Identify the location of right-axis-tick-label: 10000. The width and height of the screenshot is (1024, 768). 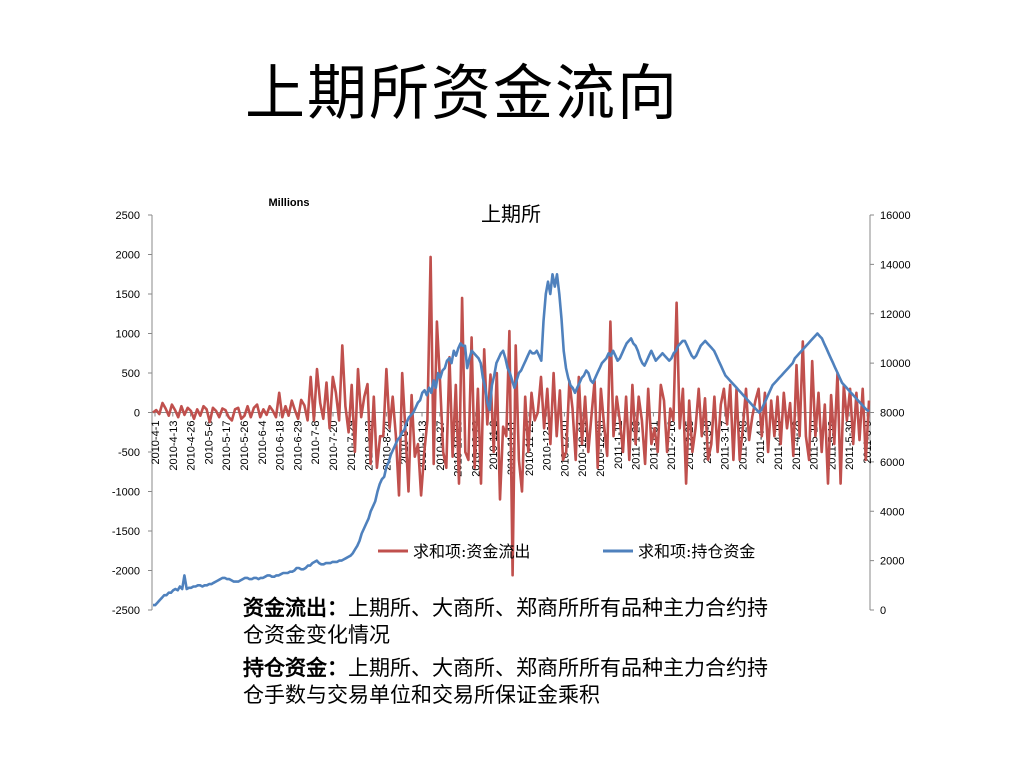
(895, 364).